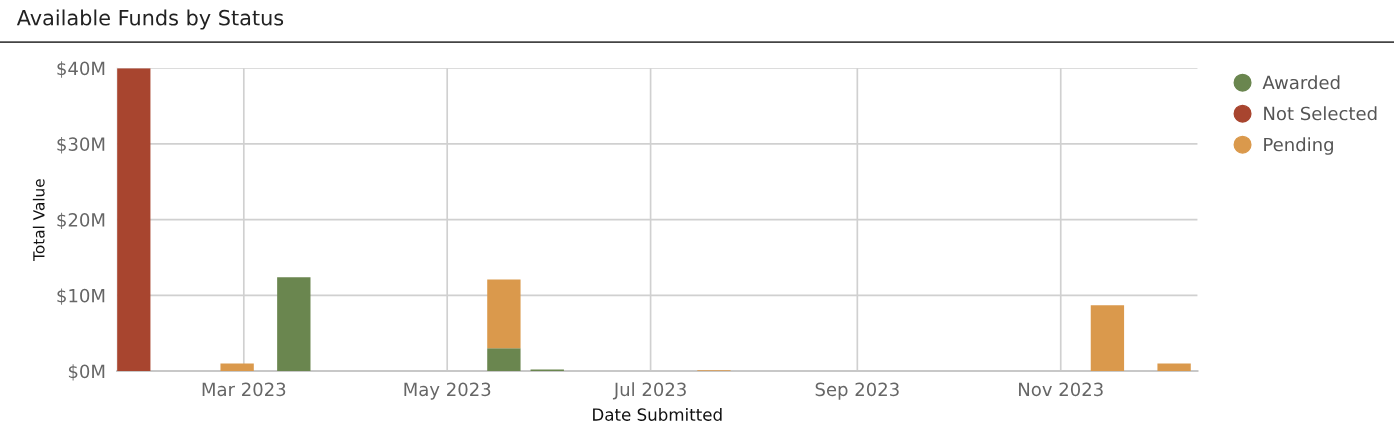 Image resolution: width=1394 pixels, height=434 pixels. What do you see at coordinates (649, 391) in the screenshot?
I see `x-tick-label: Jul 2023` at bounding box center [649, 391].